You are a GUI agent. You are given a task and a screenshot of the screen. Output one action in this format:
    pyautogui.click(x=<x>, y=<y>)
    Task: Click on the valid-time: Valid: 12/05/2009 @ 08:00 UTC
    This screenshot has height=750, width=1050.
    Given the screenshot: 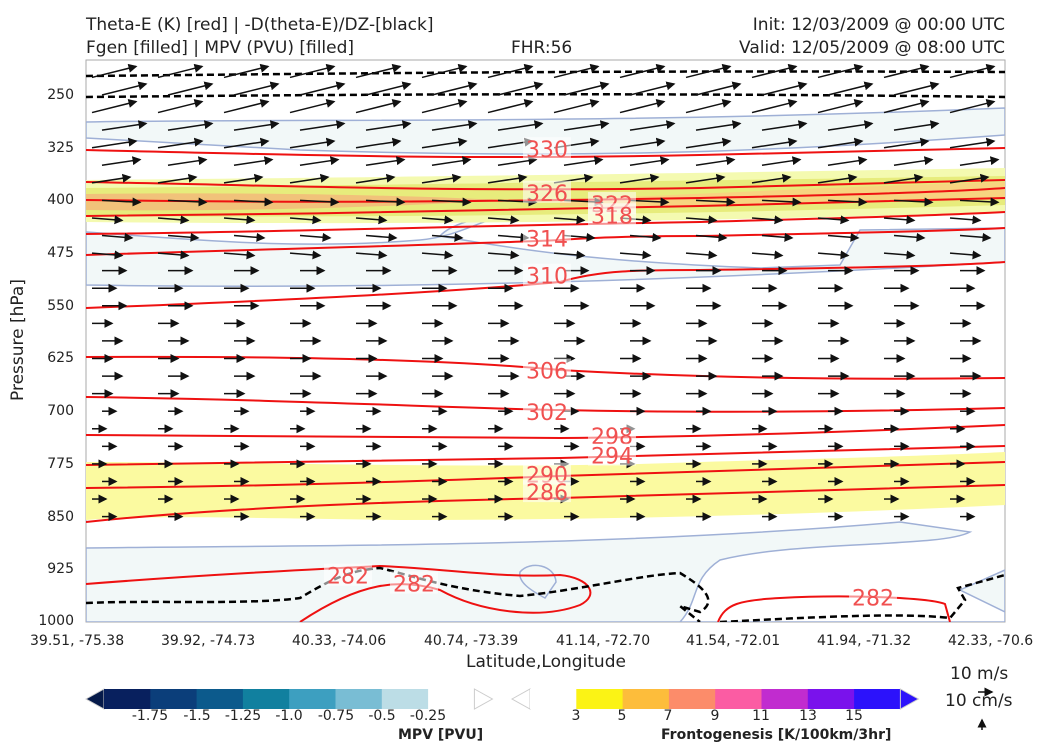 What is the action you would take?
    pyautogui.click(x=872, y=48)
    